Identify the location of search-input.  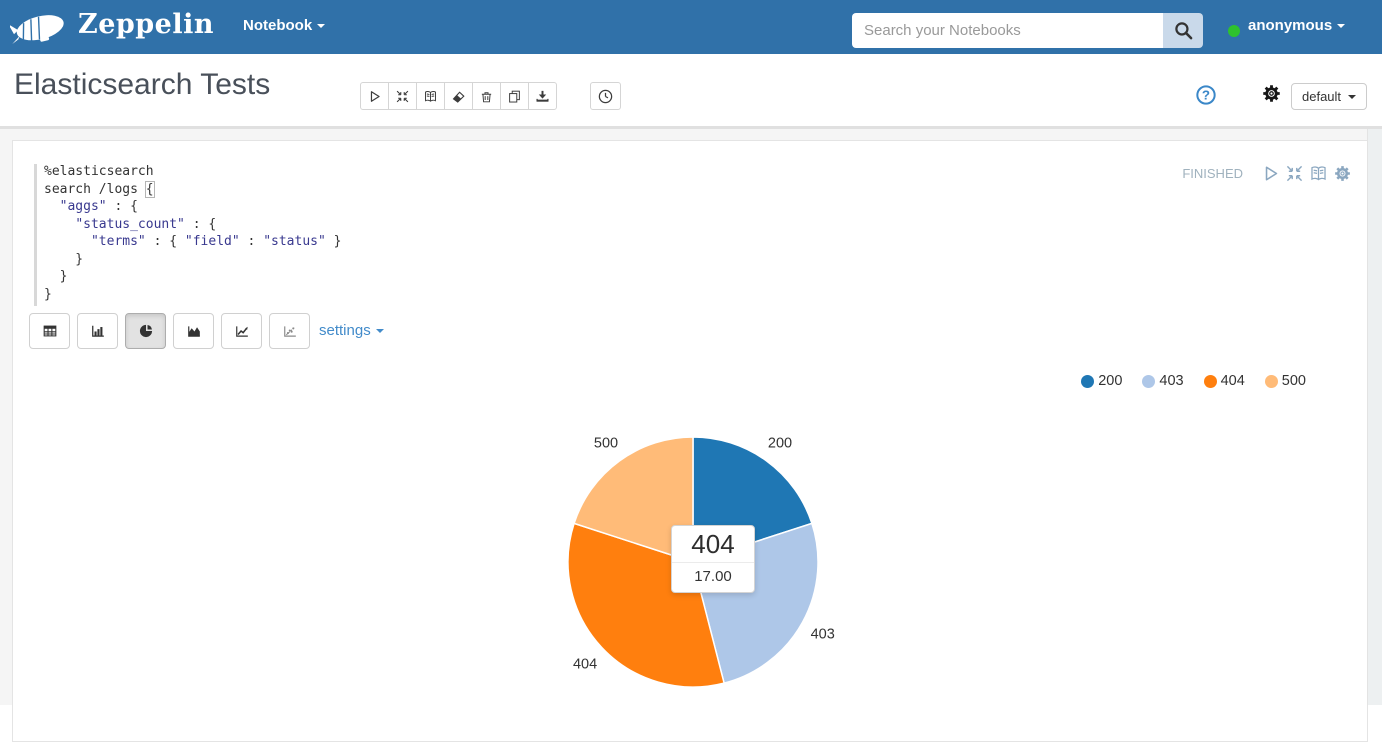
(1007, 30).